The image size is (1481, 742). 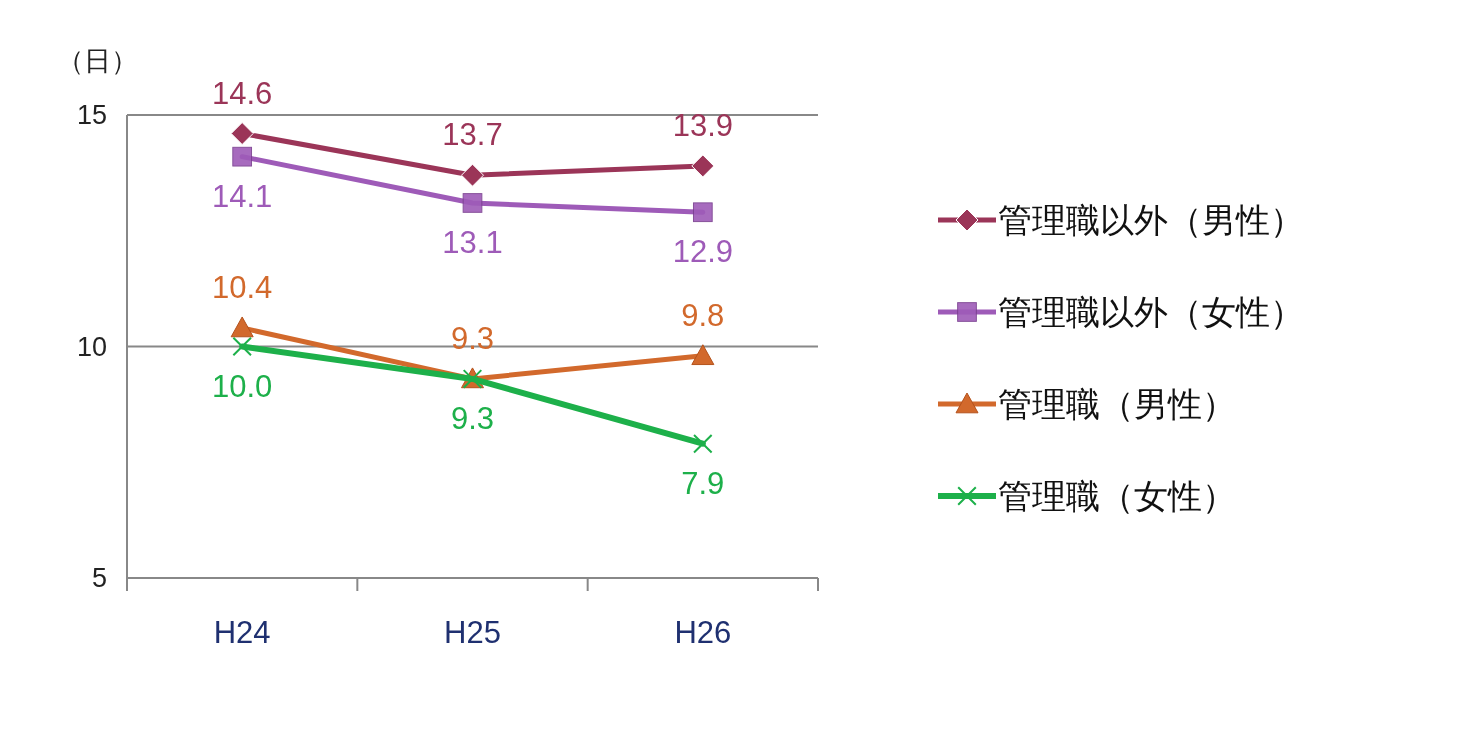 I want to click on y-tick-label: 5, so click(x=99, y=578).